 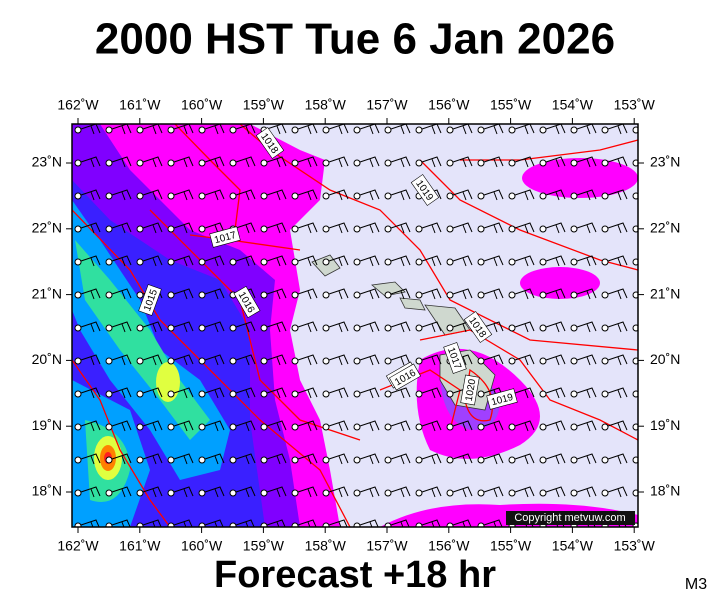 What do you see at coordinates (570, 518) in the screenshot?
I see `copyright-box` at bounding box center [570, 518].